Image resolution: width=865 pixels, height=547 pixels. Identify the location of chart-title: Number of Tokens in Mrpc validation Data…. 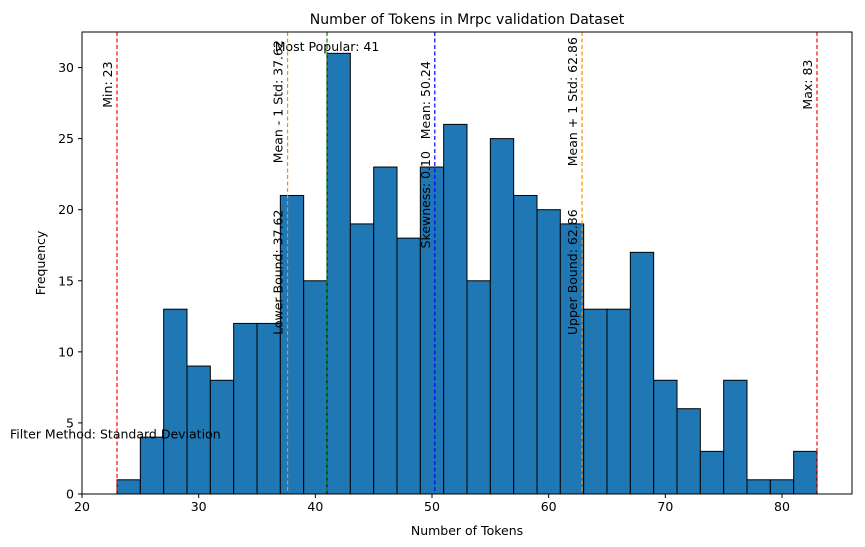
(467, 20).